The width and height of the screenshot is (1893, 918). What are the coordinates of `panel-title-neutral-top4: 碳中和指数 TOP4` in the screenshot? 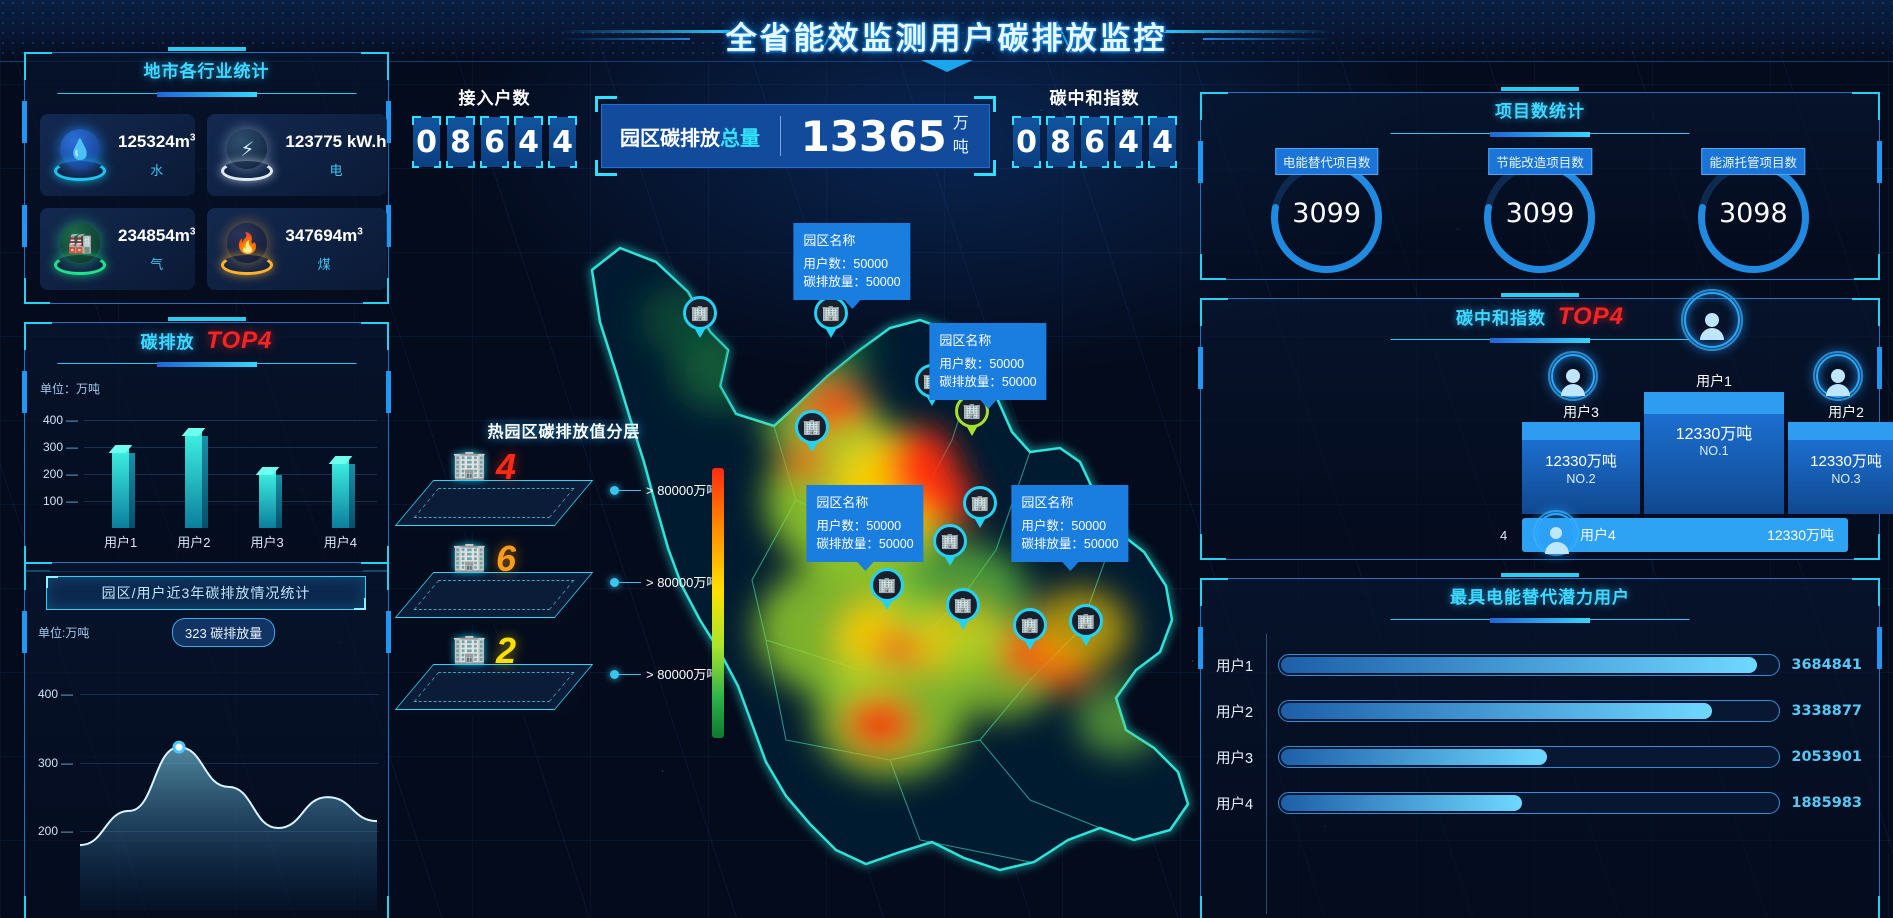 It's located at (1540, 318).